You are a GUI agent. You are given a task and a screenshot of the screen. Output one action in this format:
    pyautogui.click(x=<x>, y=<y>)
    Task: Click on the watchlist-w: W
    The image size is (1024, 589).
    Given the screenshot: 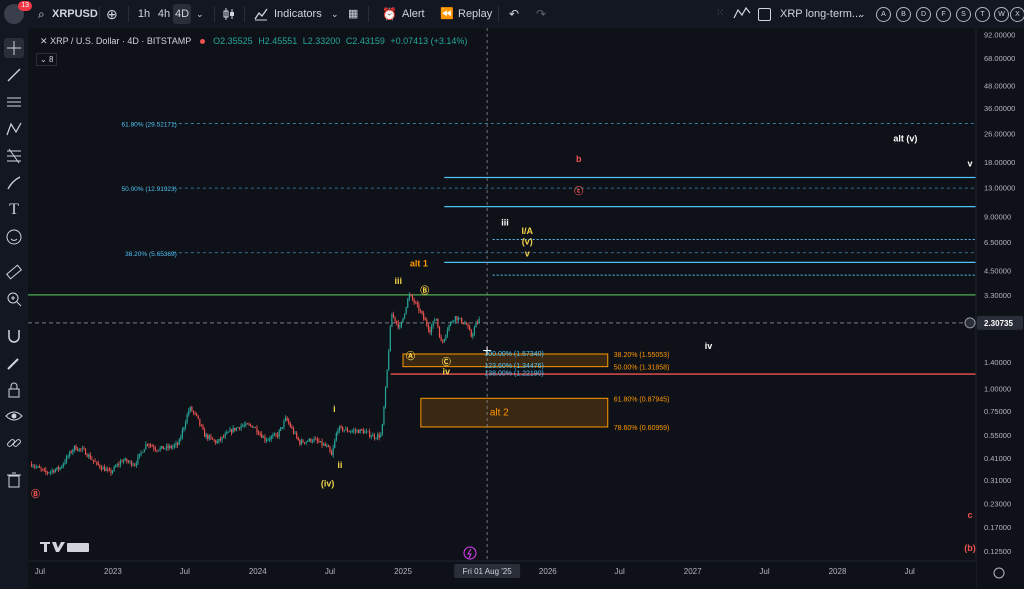 What is the action you would take?
    pyautogui.click(x=1001, y=14)
    